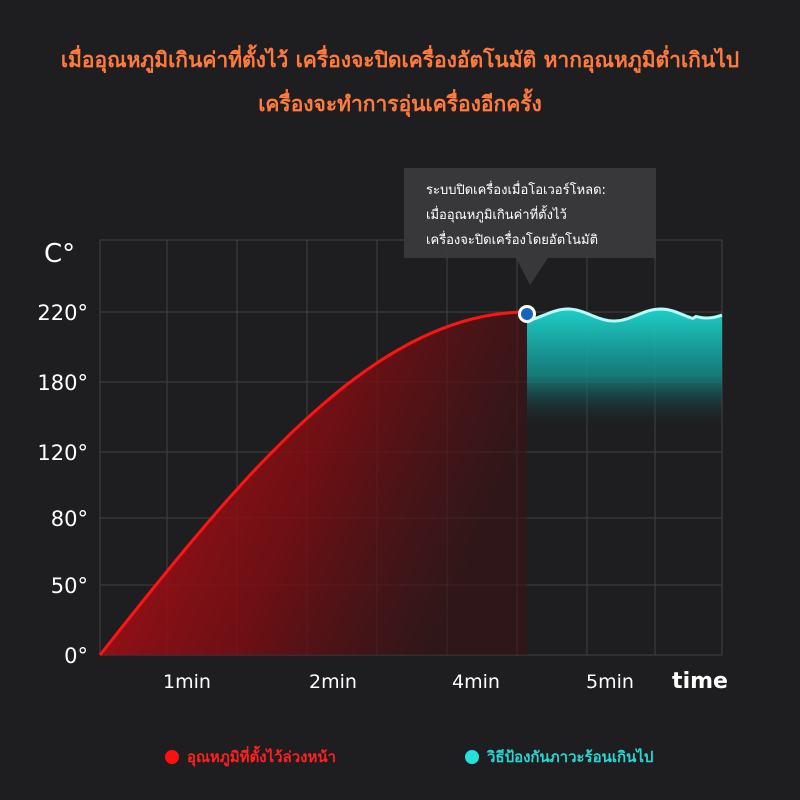 This screenshot has height=800, width=800. What do you see at coordinates (610, 682) in the screenshot?
I see `x-tick-label: 5min` at bounding box center [610, 682].